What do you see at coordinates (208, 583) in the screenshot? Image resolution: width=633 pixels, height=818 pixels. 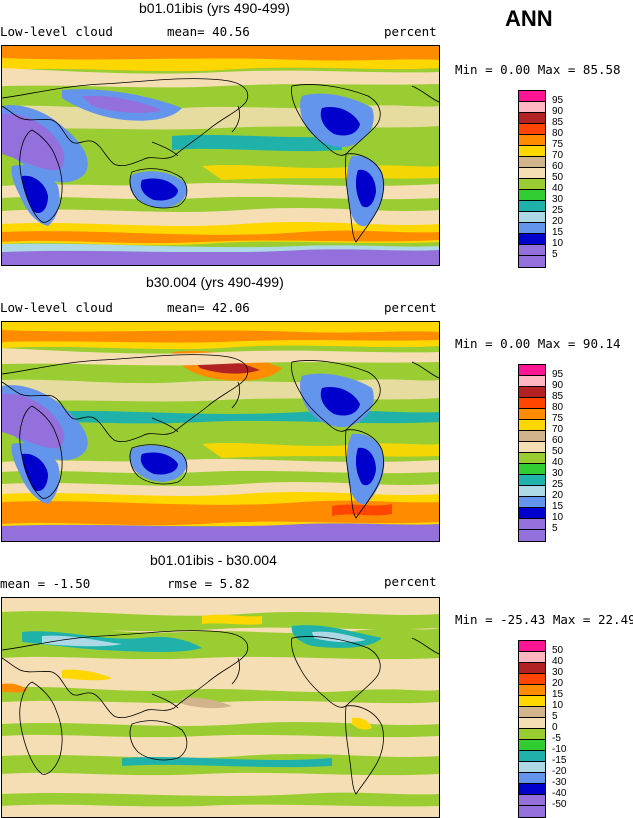 I see `panel-3-rmse-label: rmse = 5.82` at bounding box center [208, 583].